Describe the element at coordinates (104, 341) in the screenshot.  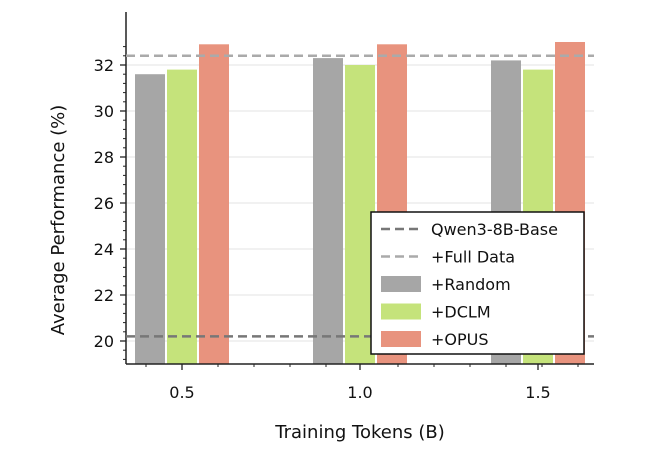
I see `y-tick-label-20: 20` at that location.